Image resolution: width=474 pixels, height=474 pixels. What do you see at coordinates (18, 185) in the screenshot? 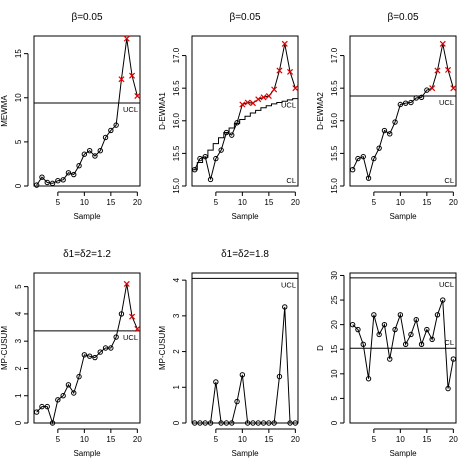
I see `y-tick-label: 0` at bounding box center [18, 185].